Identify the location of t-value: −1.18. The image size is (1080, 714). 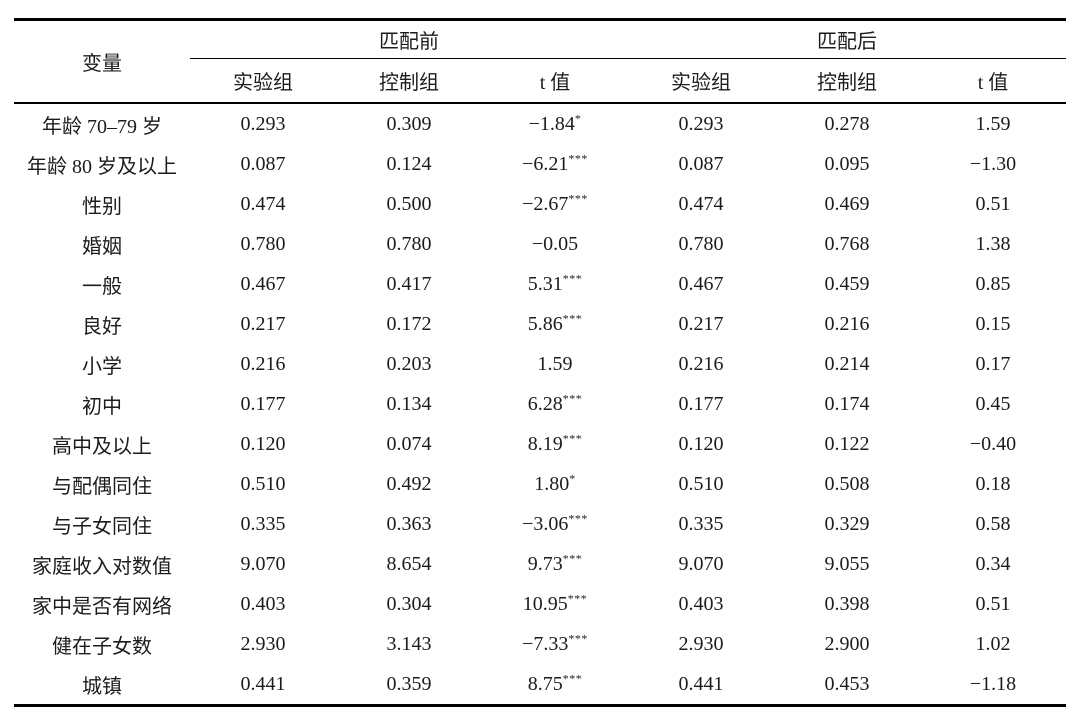
(993, 683).